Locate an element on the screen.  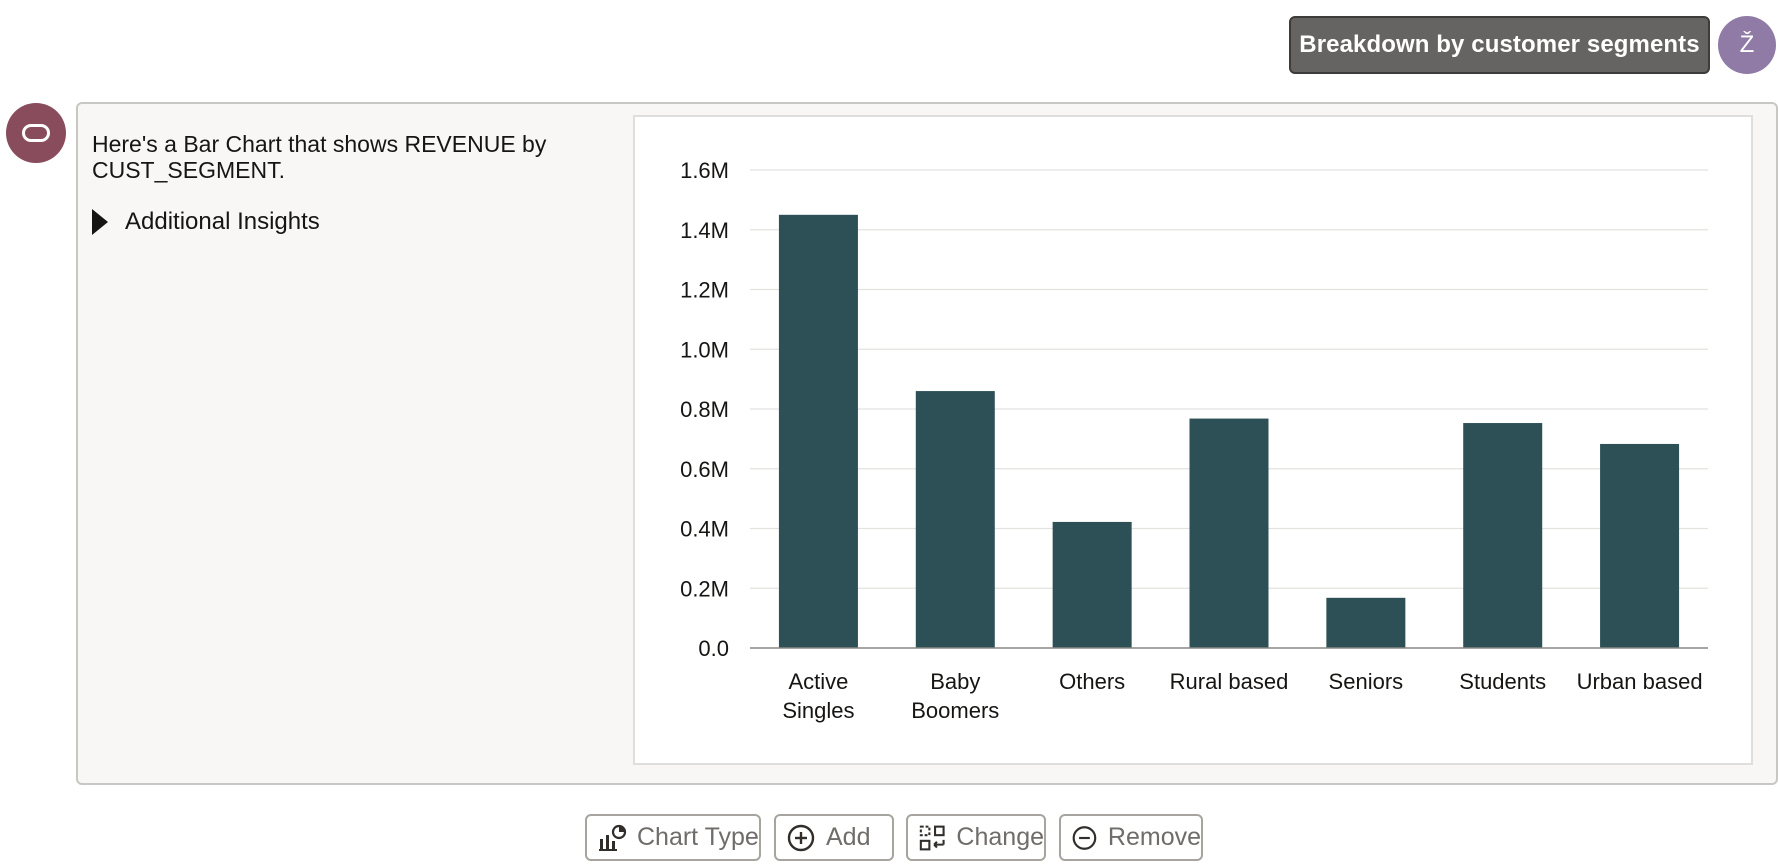
y-tick-label: 0.4M is located at coordinates (704, 529).